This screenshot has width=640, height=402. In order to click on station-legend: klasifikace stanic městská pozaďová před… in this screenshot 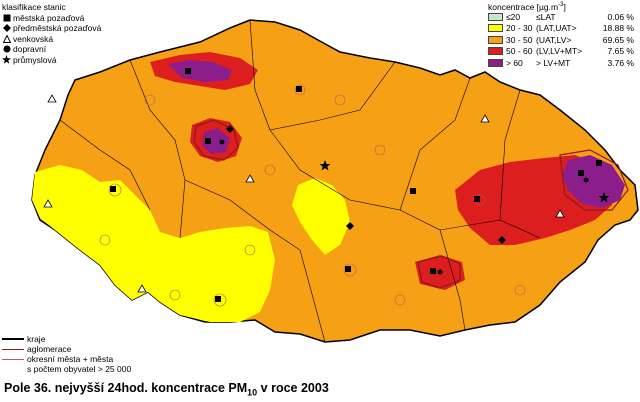, I will do `click(51, 33)`.